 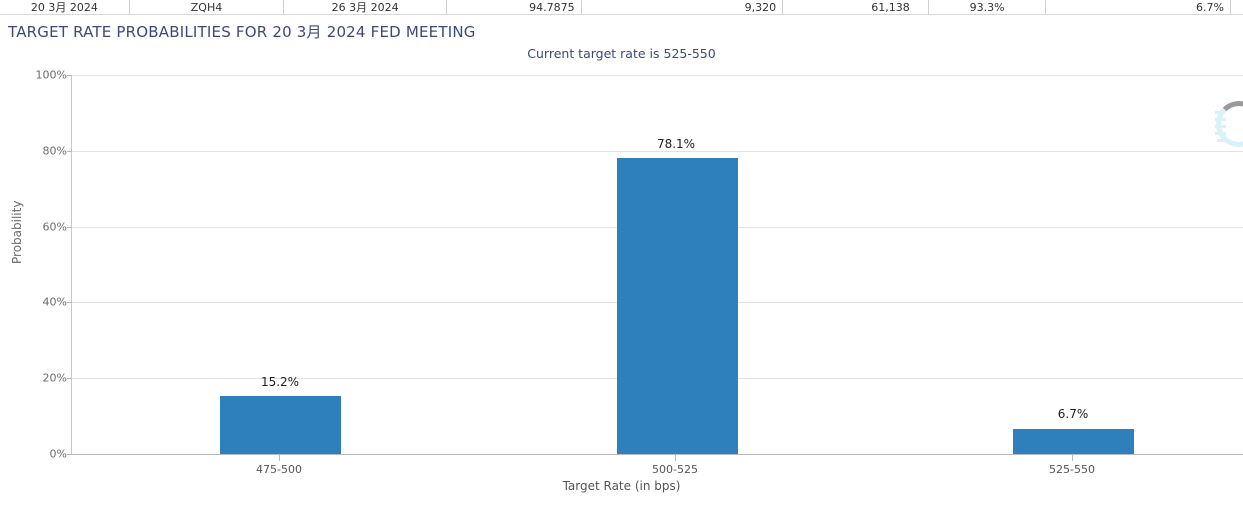 I want to click on ytick-label-40: 40%, so click(x=54, y=302).